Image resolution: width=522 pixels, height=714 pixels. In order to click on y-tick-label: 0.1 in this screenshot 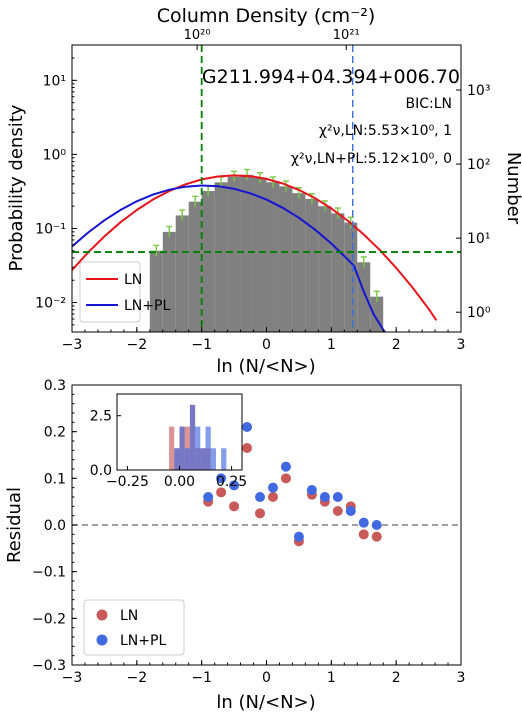, I will do `click(55, 479)`.